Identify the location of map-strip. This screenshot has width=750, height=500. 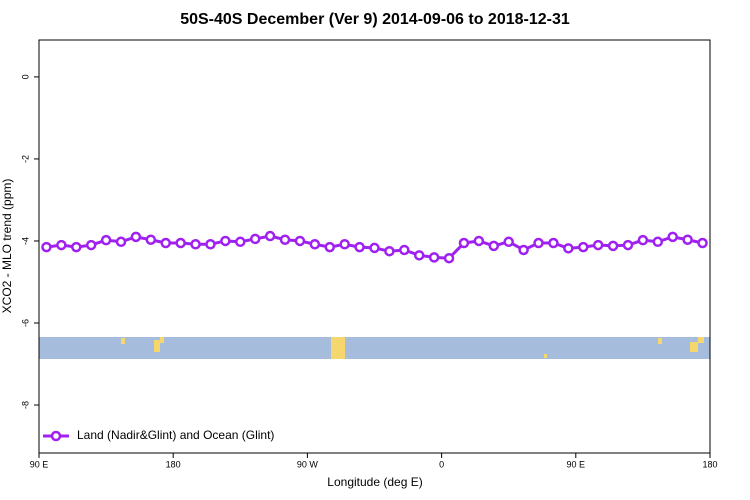
(374, 348).